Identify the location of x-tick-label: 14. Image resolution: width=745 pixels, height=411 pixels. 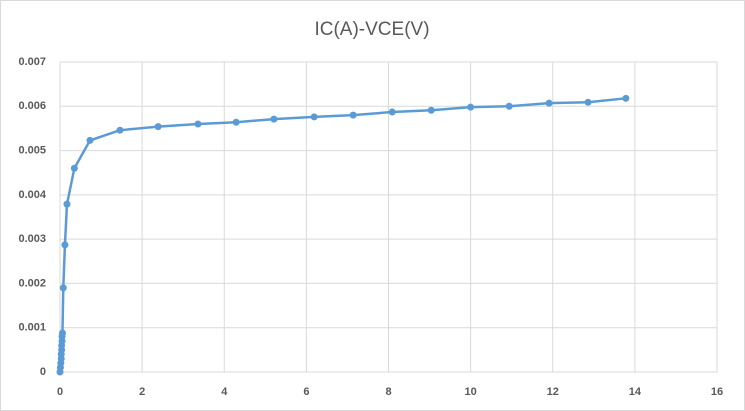
(635, 392).